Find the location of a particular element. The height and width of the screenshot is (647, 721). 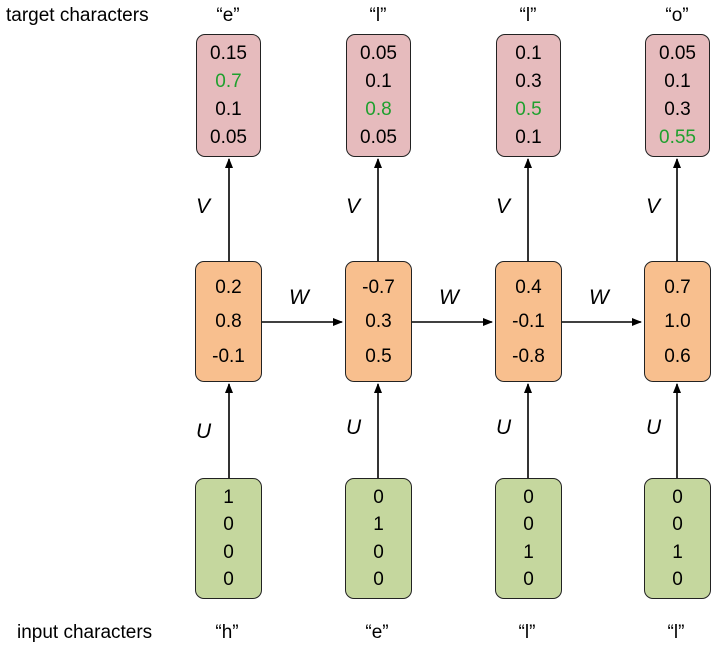

hidden-box-1: 0.2 0.8 -0.1 is located at coordinates (228, 321).